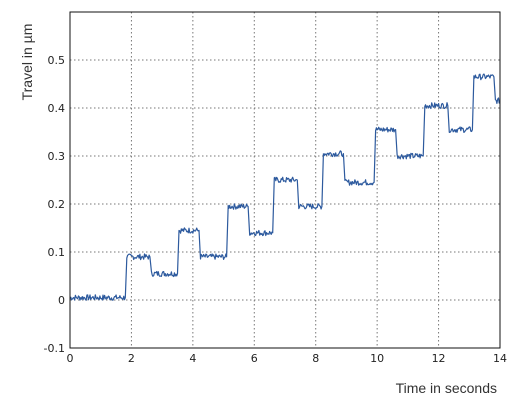  What do you see at coordinates (446, 388) in the screenshot?
I see `x-axis-title: Time in seconds` at bounding box center [446, 388].